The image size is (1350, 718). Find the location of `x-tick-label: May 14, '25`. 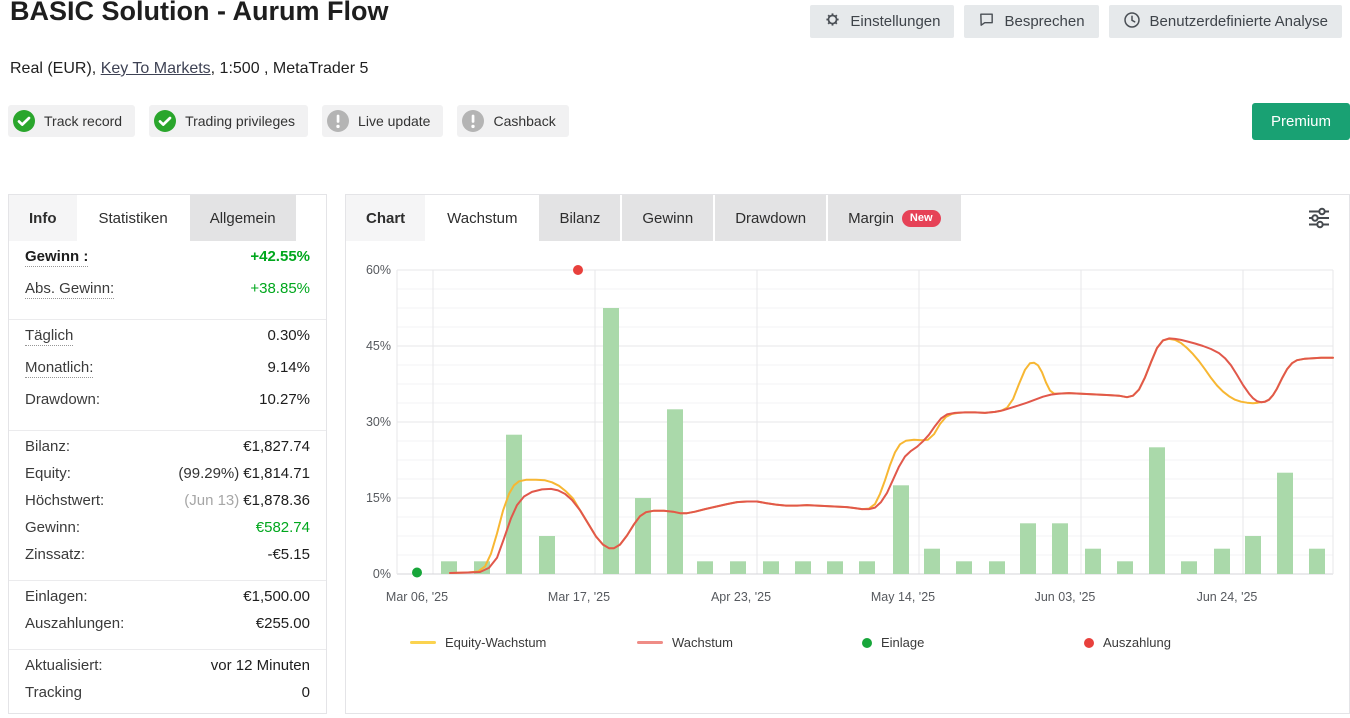

x-tick-label: May 14, '25 is located at coordinates (903, 597).